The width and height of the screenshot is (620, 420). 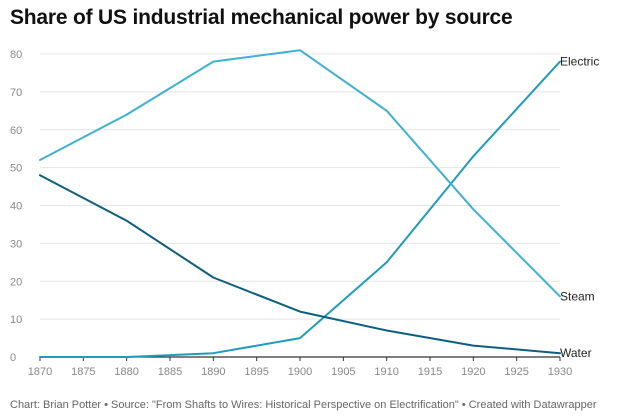 What do you see at coordinates (170, 372) in the screenshot?
I see `x-tick-label: 1885` at bounding box center [170, 372].